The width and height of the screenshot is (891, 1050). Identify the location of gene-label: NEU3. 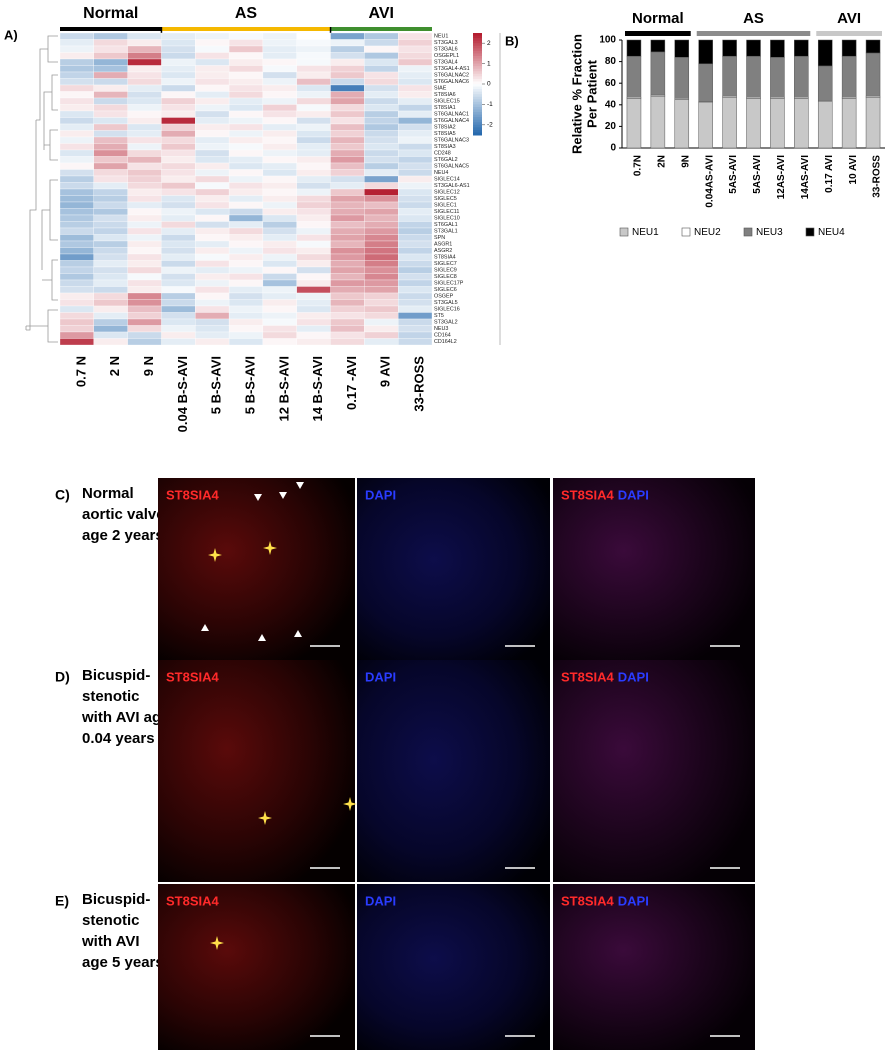
(441, 329).